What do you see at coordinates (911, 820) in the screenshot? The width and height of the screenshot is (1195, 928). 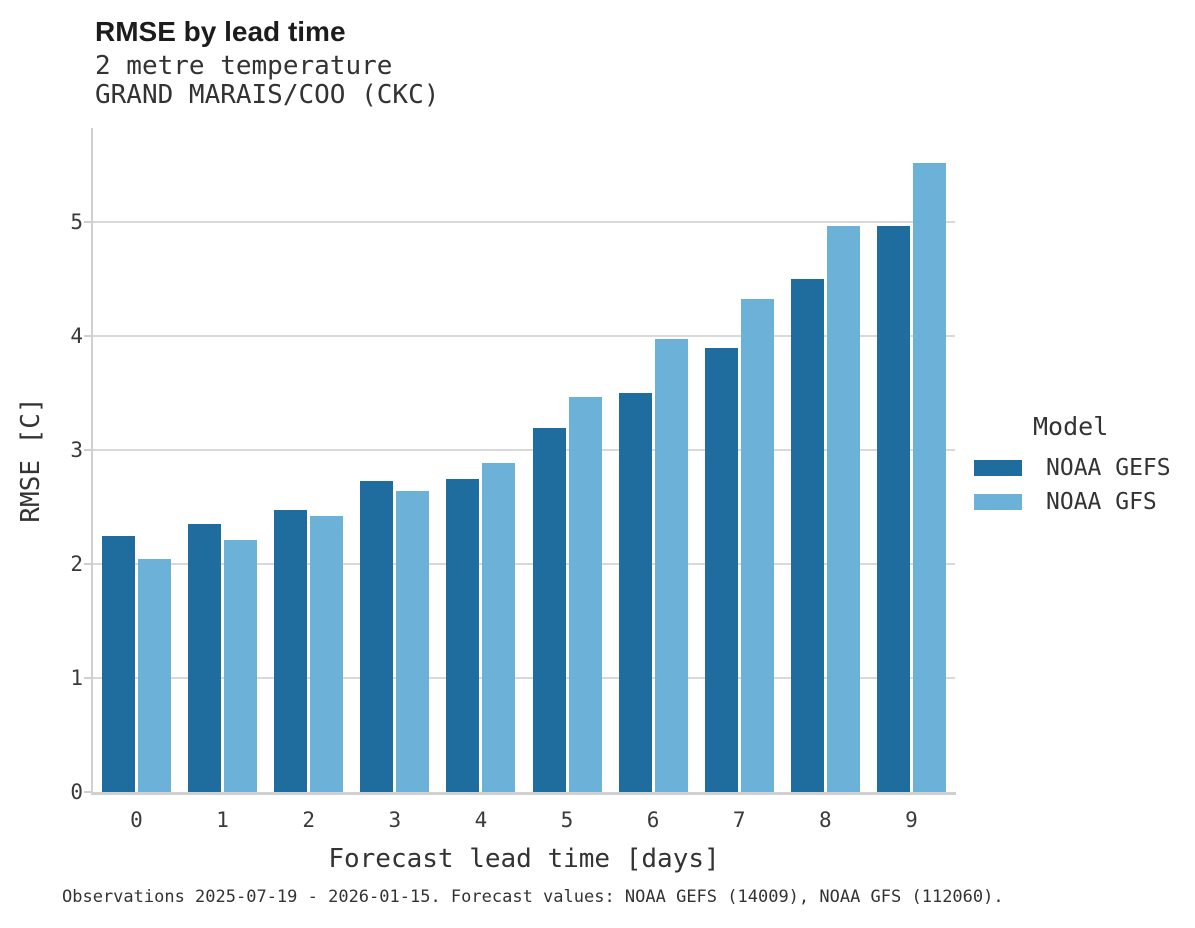 I see `x-tick-label-9: 9` at bounding box center [911, 820].